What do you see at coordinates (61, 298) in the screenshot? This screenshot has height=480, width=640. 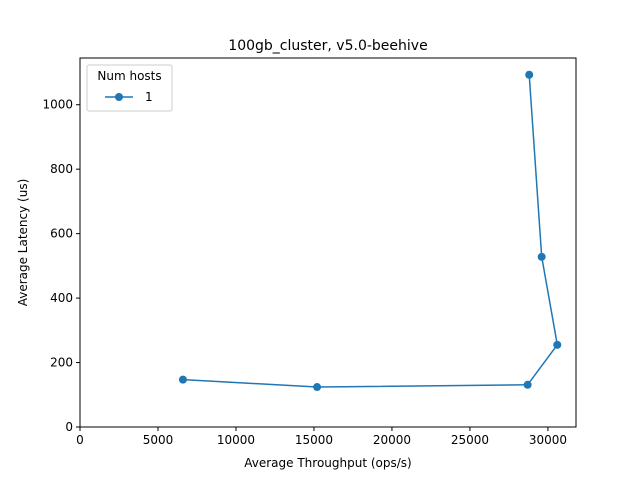 I see `y-tick-label: 400` at bounding box center [61, 298].